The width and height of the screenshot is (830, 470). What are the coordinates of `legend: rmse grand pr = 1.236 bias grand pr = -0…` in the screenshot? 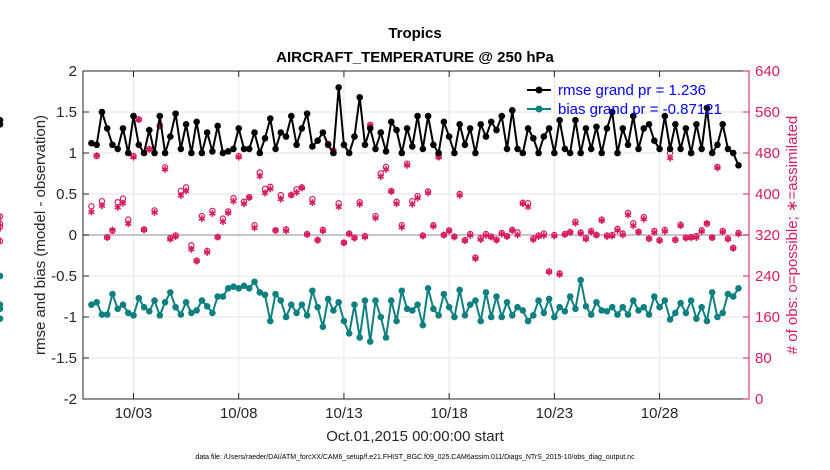 It's located at (624, 100).